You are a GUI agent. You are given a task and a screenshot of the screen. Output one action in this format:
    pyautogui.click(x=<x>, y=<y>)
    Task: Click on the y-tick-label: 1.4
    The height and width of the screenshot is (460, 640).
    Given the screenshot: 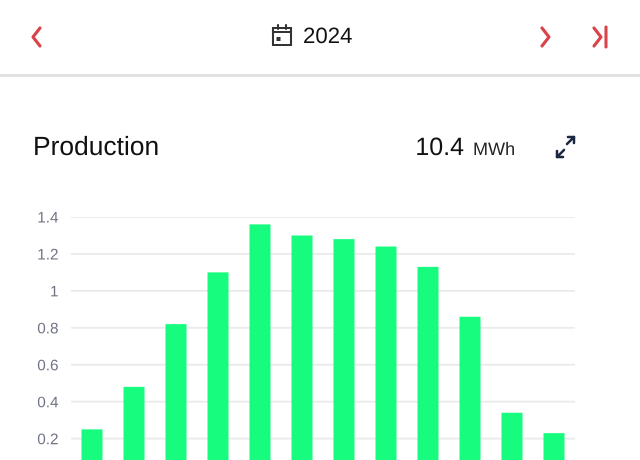 What is the action you would take?
    pyautogui.click(x=48, y=217)
    